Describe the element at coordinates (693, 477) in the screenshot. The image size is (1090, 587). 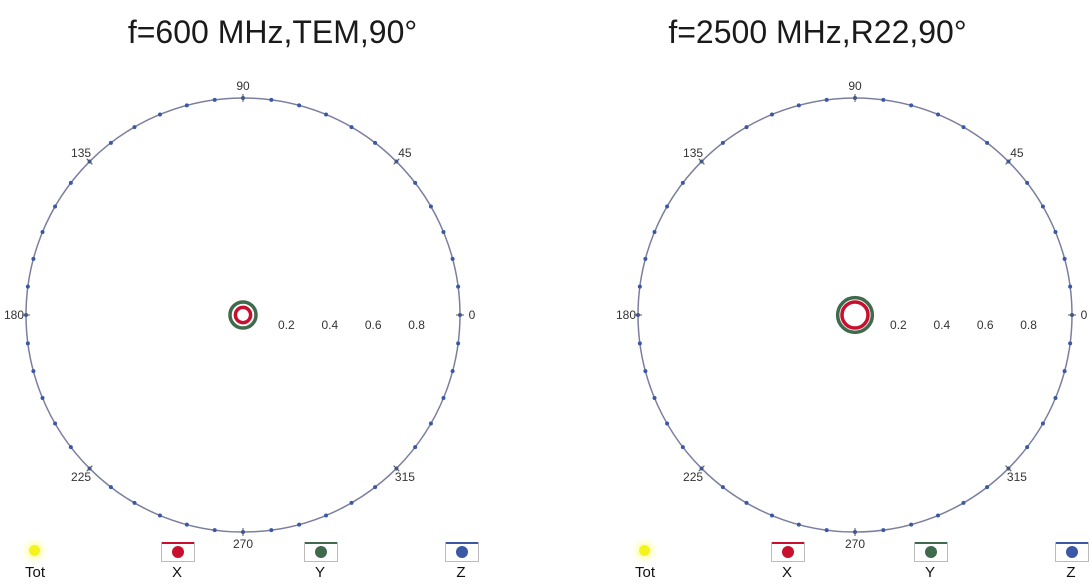
I see `angle-label: 225` at that location.